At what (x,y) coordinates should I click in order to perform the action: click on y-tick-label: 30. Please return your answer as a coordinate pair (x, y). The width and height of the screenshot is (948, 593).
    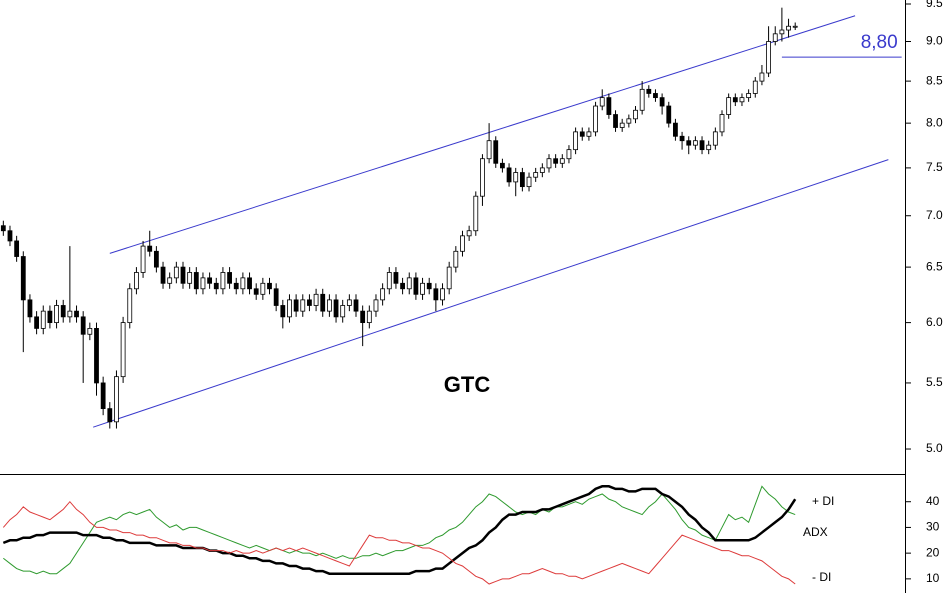
    Looking at the image, I should click on (933, 527).